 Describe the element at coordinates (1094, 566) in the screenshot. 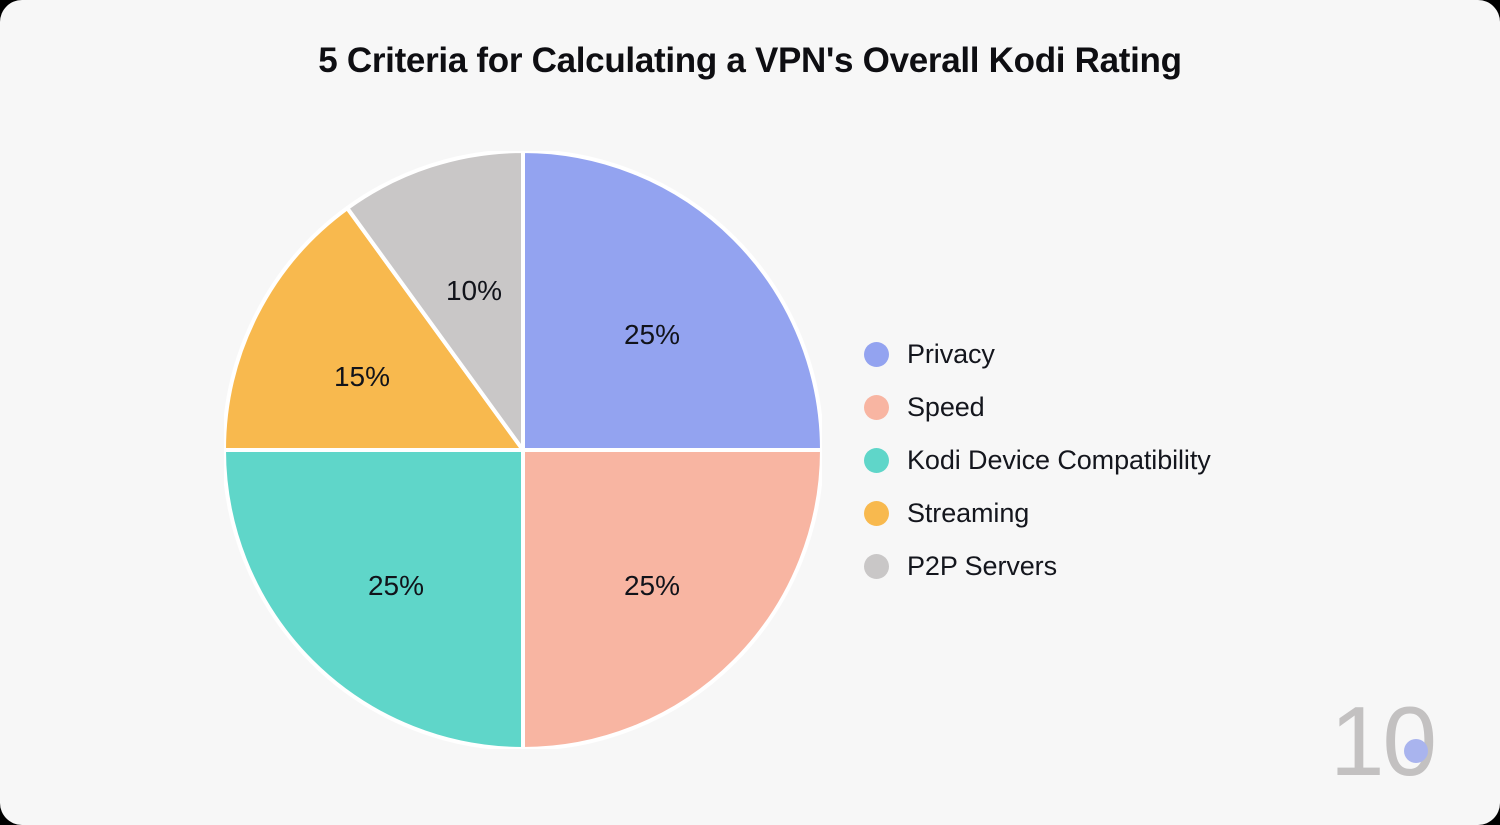

I see `legend-item-p2p-servers: P2P Servers` at that location.